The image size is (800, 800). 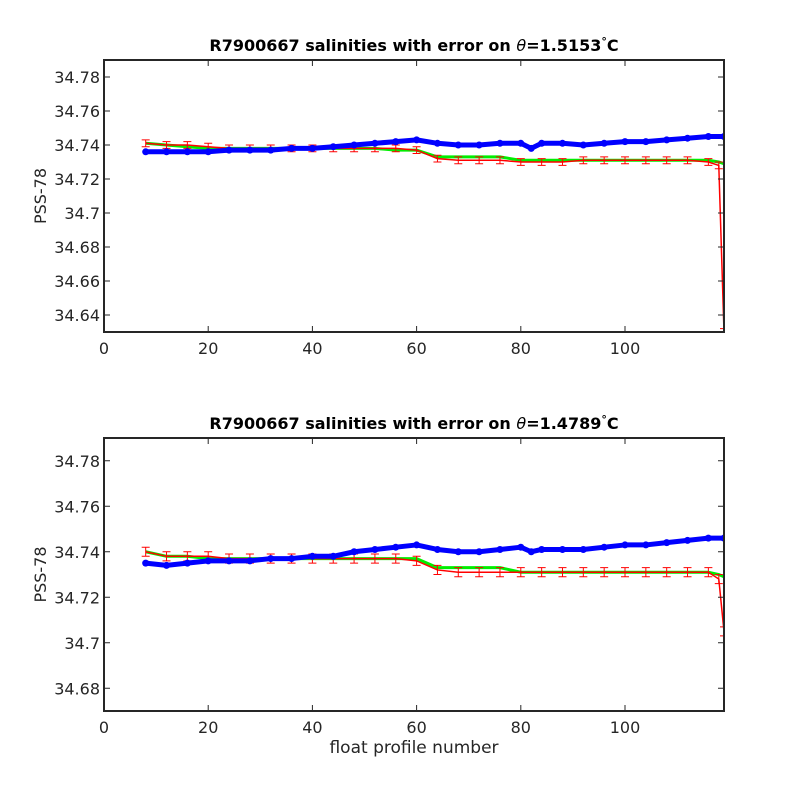 I want to click on chart-2-ytick-label: 34.78, so click(x=77, y=461).